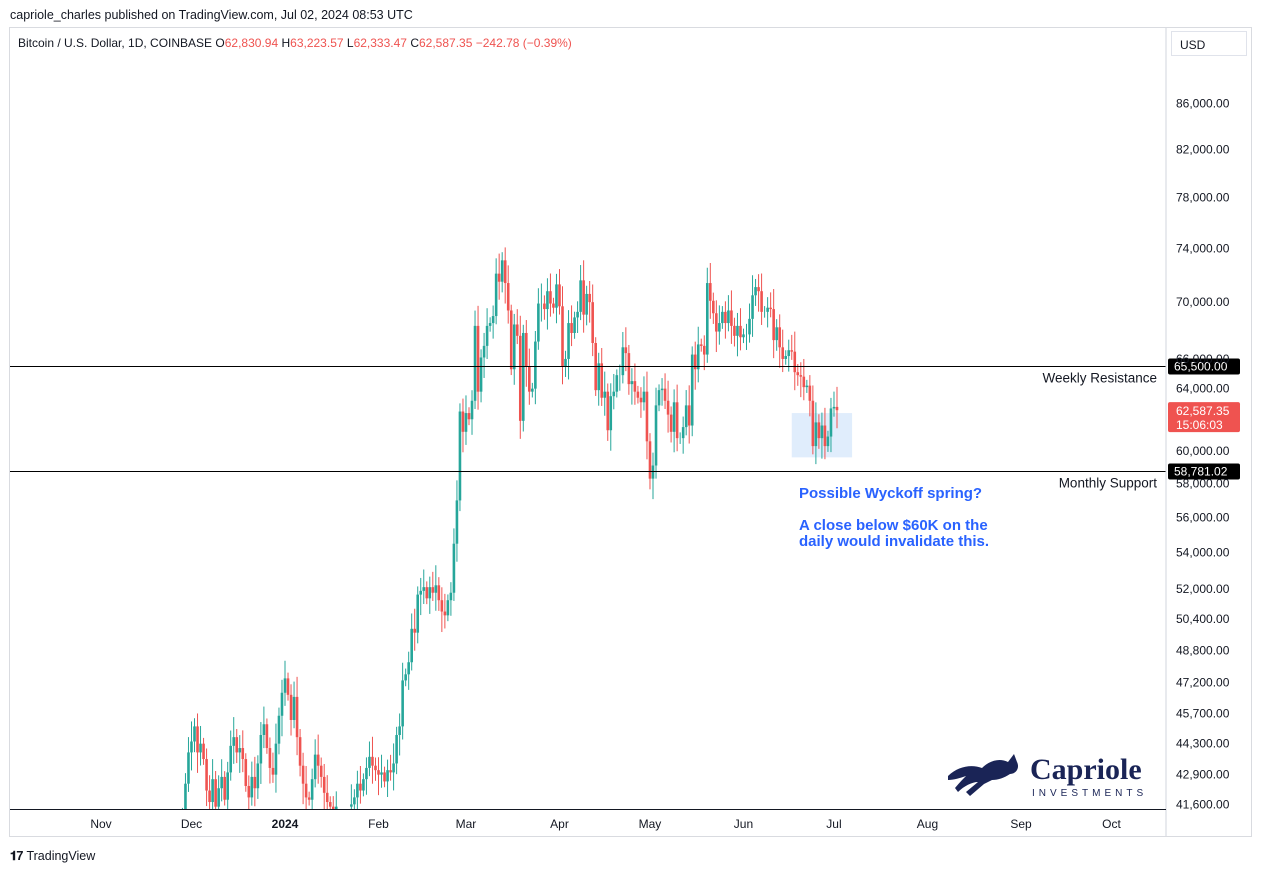  What do you see at coordinates (1209, 43) in the screenshot?
I see `currency-button: USD` at bounding box center [1209, 43].